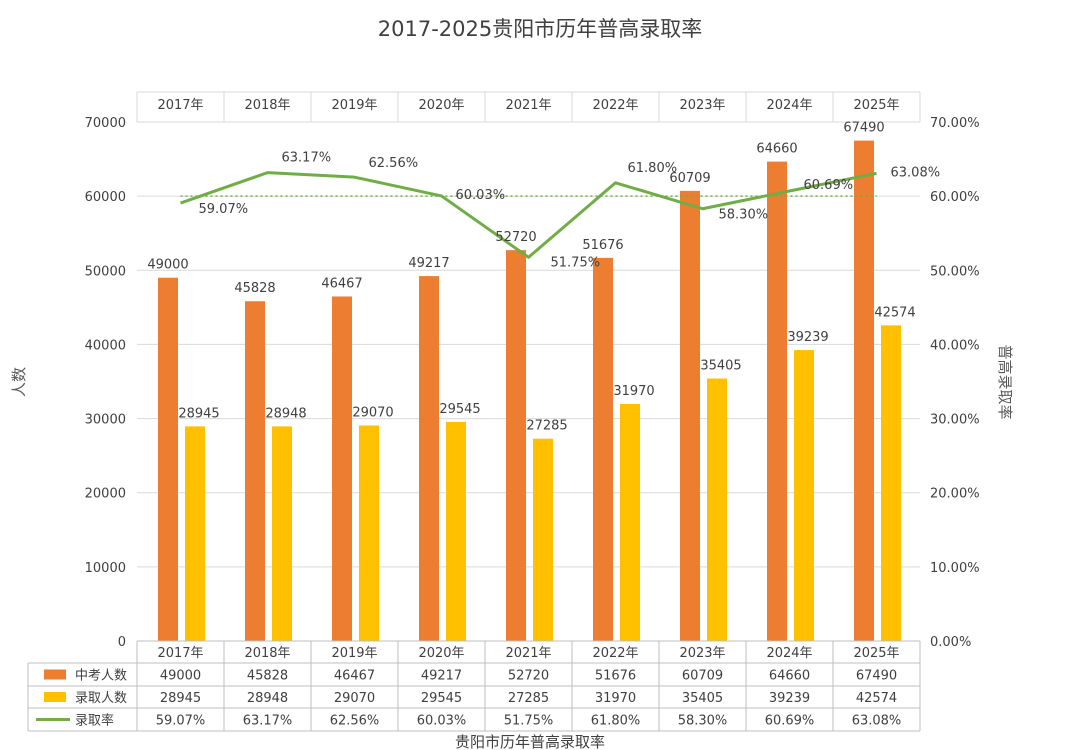 The width and height of the screenshot is (1080, 750). Describe the element at coordinates (615, 105) in the screenshot. I see `top-category-label-5: 2022年` at that location.